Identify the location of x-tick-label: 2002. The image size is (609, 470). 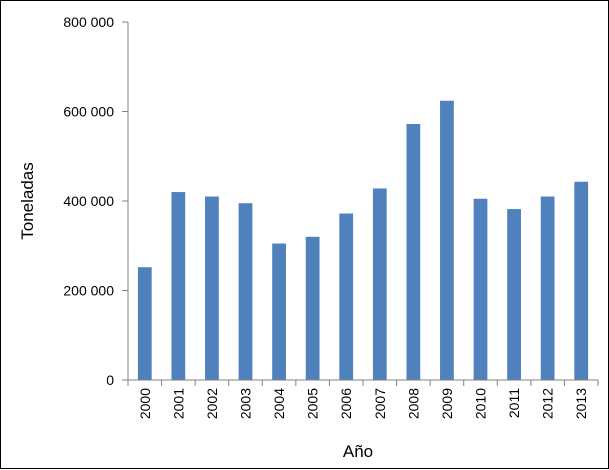
(212, 403).